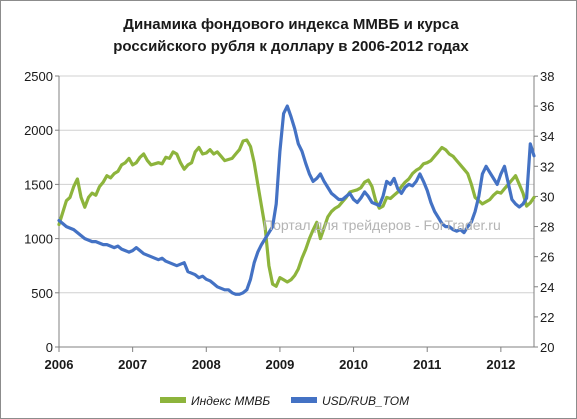  Describe the element at coordinates (427, 364) in the screenshot. I see `x-tick-label: 2011` at that location.